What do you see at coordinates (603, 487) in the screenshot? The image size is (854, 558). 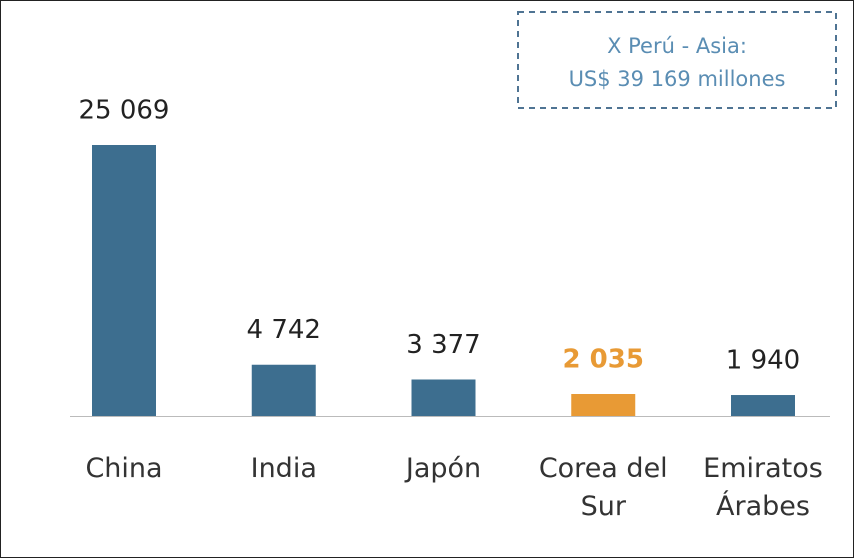 I see `x-tick-label: Corea del Sur` at bounding box center [603, 487].